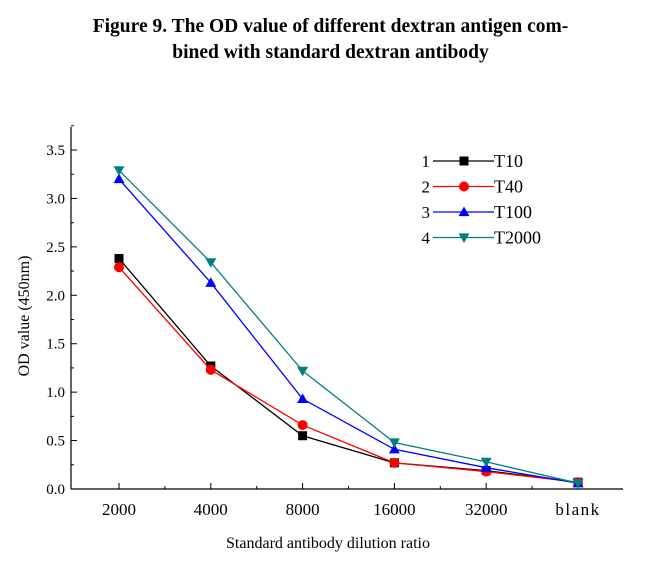 The width and height of the screenshot is (661, 575). I want to click on y-tick-label: 1.5, so click(55, 345).